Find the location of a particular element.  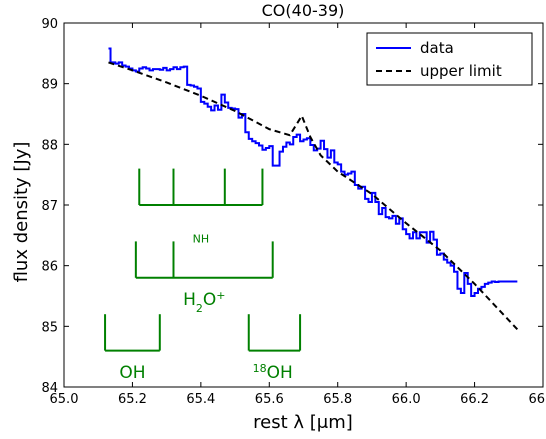

x-tick-label: 65.4 is located at coordinates (200, 399).